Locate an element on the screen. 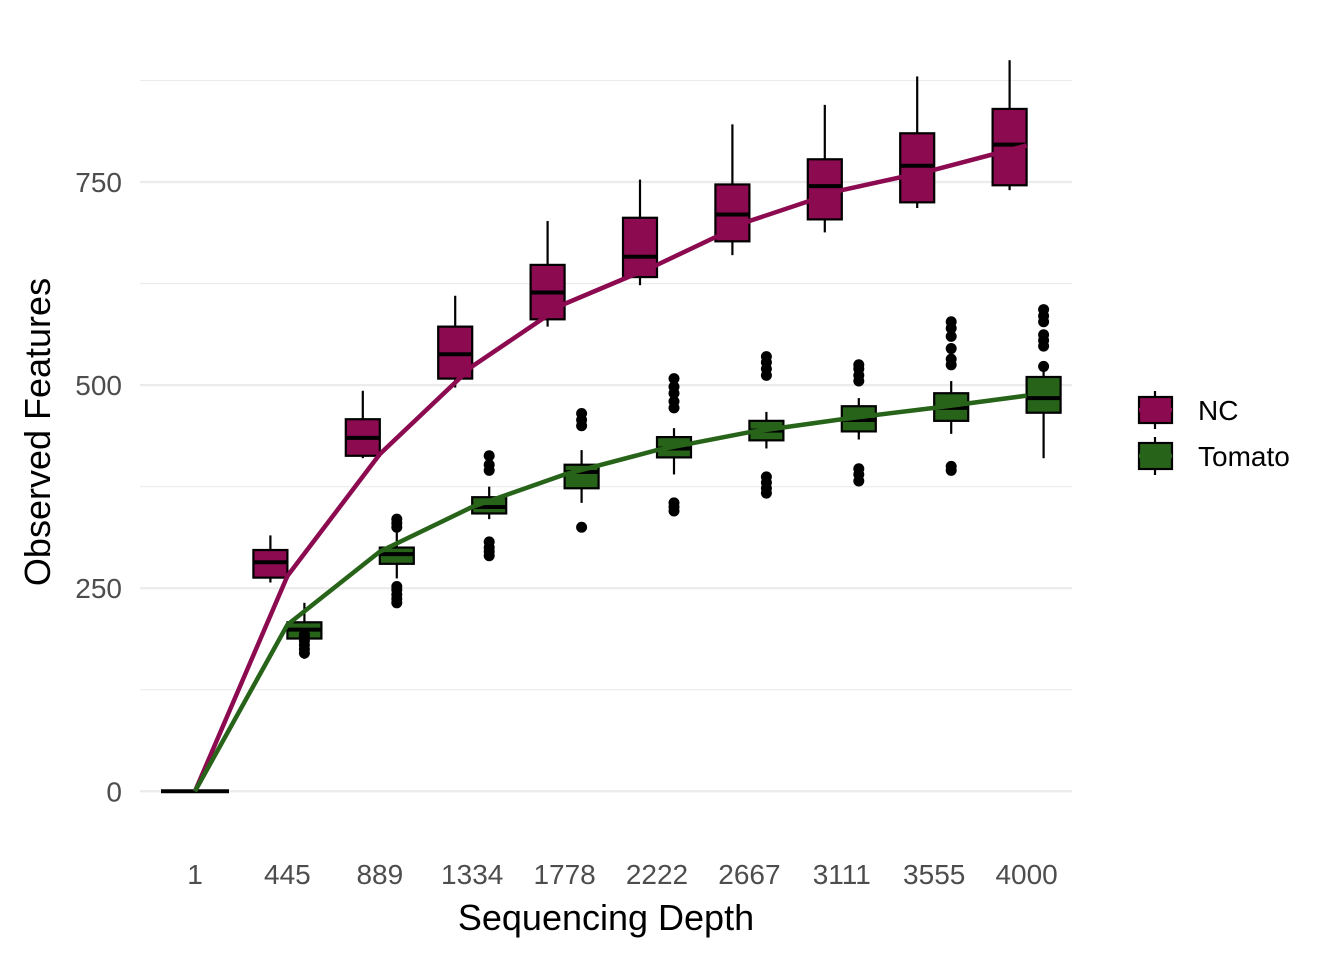  x-tick-label: 1334 is located at coordinates (472, 874).